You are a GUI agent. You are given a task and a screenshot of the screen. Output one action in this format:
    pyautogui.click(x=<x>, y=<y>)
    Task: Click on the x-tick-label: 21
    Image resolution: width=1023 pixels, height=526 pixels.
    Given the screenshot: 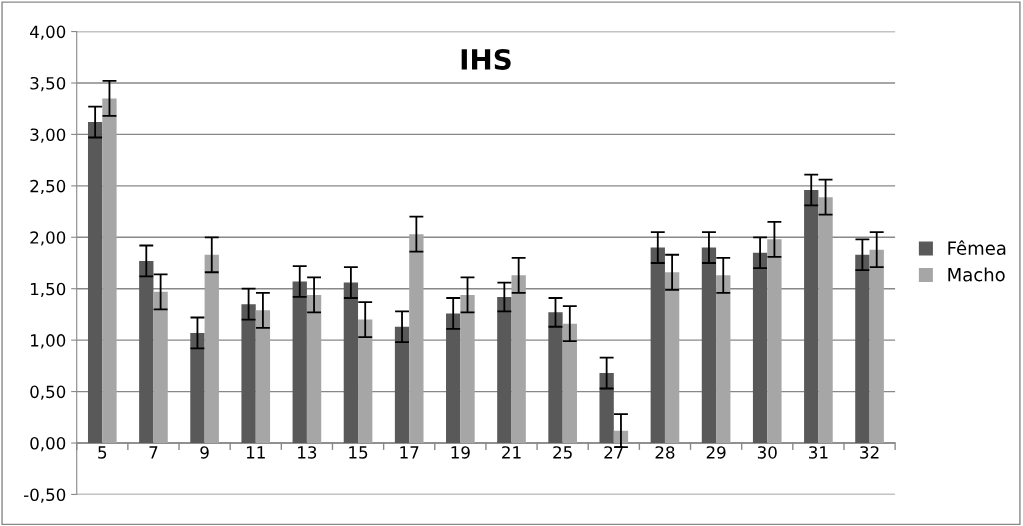 What is the action you would take?
    pyautogui.click(x=511, y=452)
    